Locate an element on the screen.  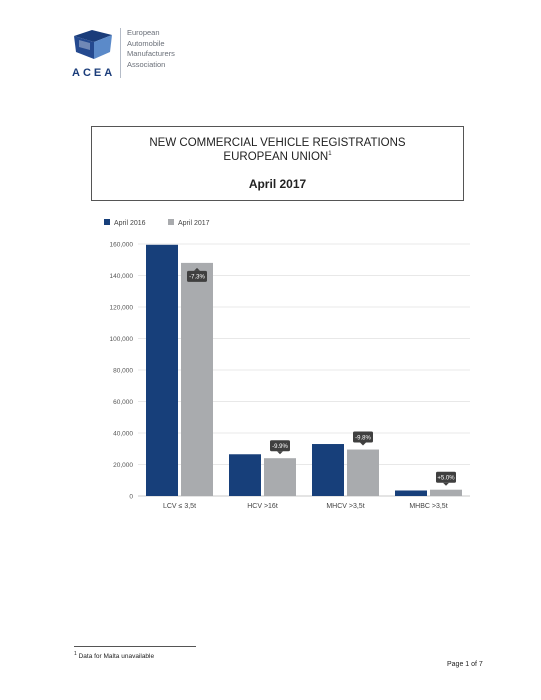
report-title: NEW COMMERCIAL VEHICLE REGISTRATIONS is located at coordinates (277, 143).